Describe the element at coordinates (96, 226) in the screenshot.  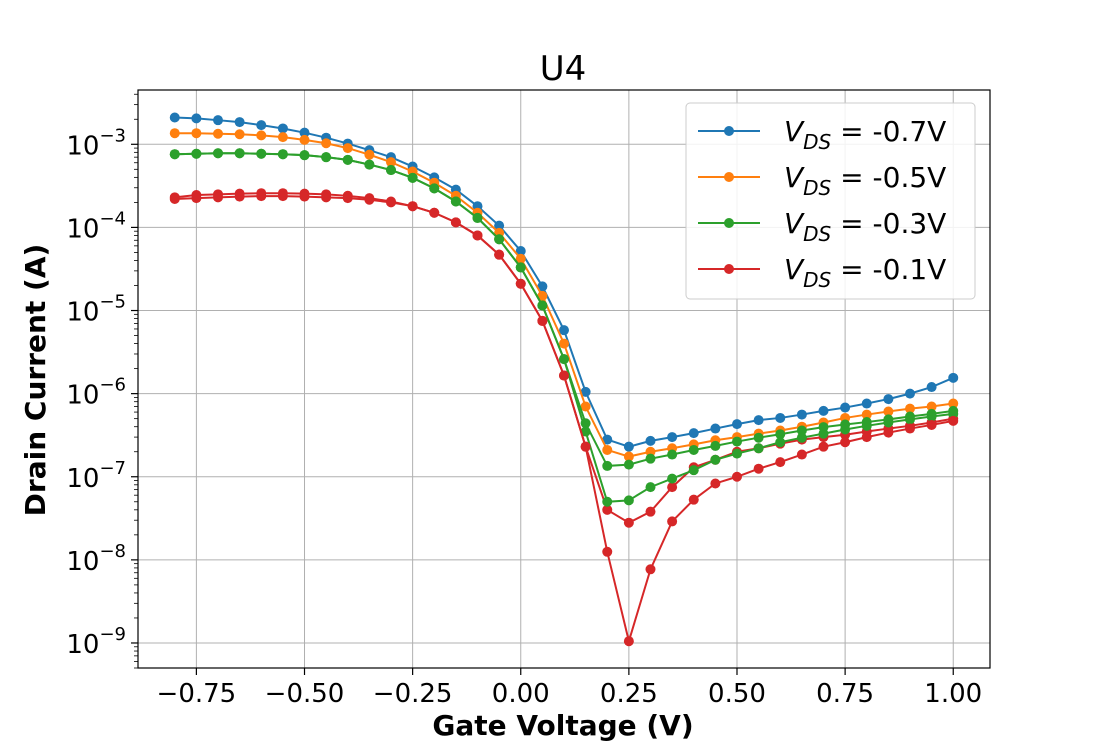
I see `y-tick-label: 10⁻⁴` at that location.